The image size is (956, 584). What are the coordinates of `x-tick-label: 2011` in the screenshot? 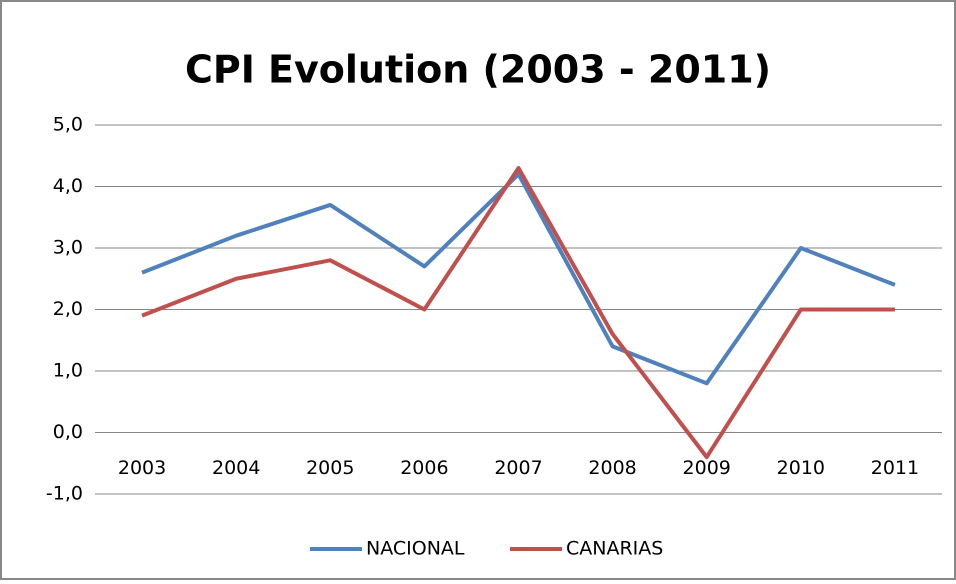 It's located at (895, 468).